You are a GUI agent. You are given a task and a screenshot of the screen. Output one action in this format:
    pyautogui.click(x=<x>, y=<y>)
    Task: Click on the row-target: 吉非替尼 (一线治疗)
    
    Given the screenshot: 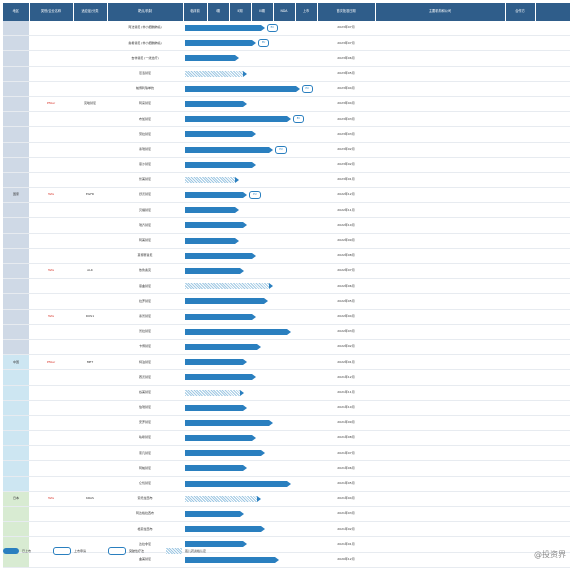 What is the action you would take?
    pyautogui.click(x=145, y=58)
    